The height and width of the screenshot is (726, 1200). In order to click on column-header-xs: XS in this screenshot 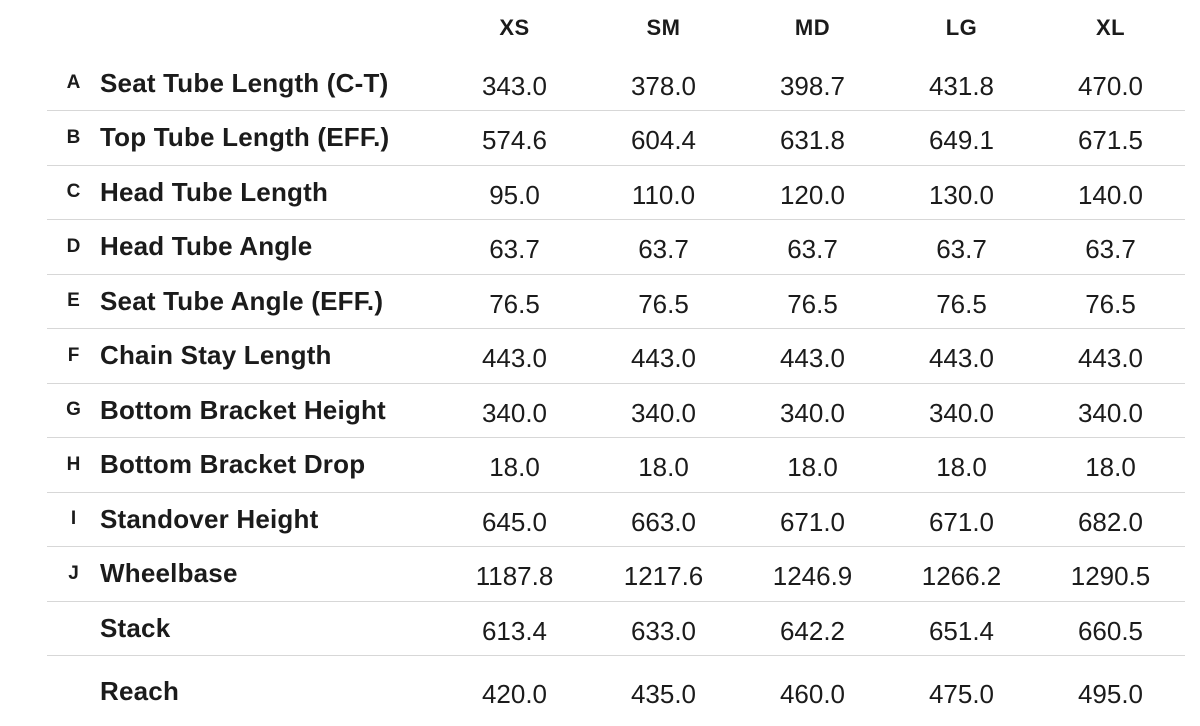, I will do `click(514, 27)`.